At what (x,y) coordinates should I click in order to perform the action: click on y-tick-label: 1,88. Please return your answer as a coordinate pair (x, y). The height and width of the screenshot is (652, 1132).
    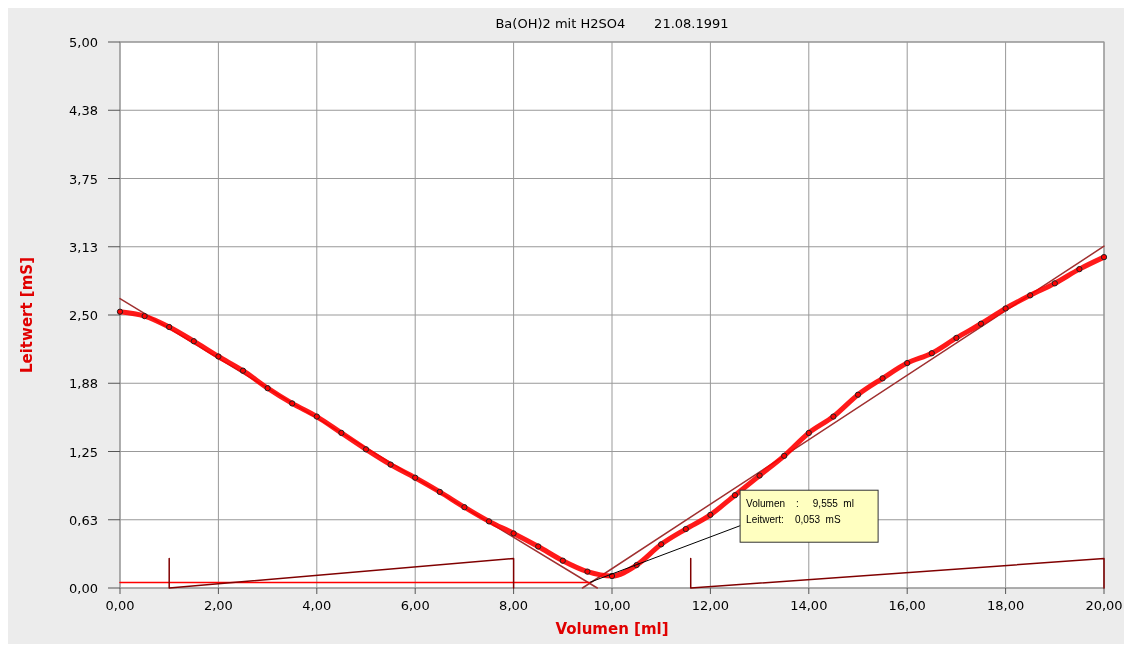
    Looking at the image, I should click on (83, 384).